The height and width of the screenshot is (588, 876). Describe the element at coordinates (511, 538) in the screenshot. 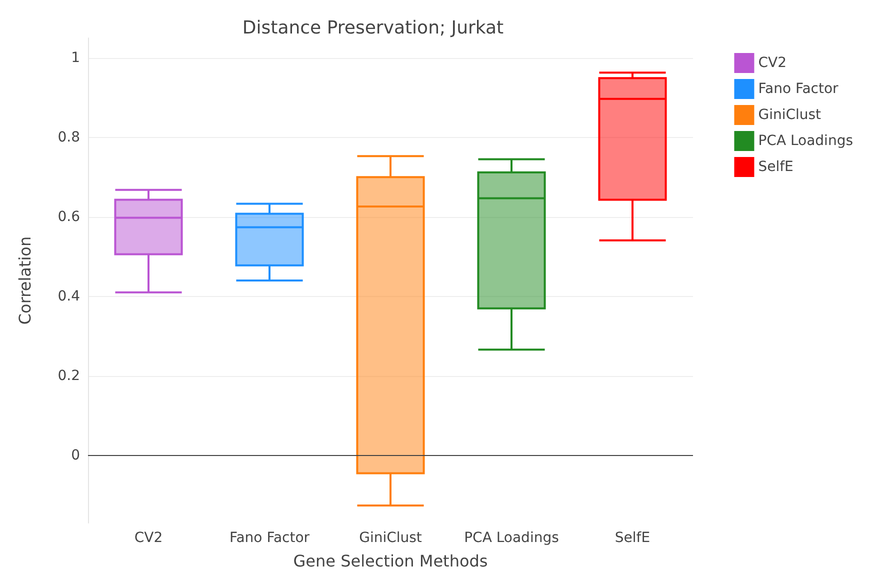

I see `x-tick-label: PCA Loadings` at that location.